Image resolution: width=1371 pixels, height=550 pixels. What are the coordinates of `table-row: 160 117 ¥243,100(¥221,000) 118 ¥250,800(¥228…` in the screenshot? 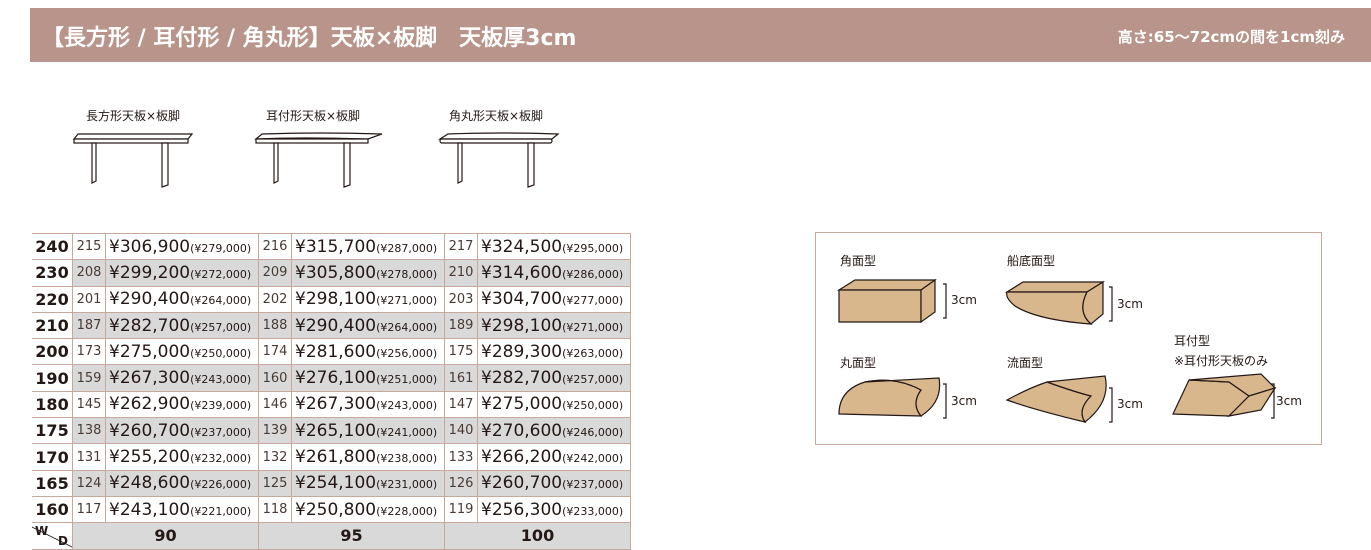 It's located at (331, 509).